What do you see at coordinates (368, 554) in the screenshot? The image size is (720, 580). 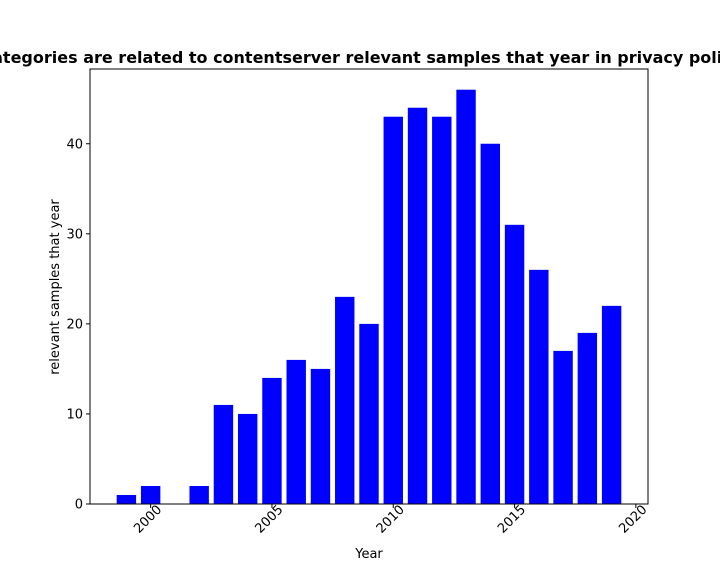 I see `x-axis-label: Year` at bounding box center [368, 554].